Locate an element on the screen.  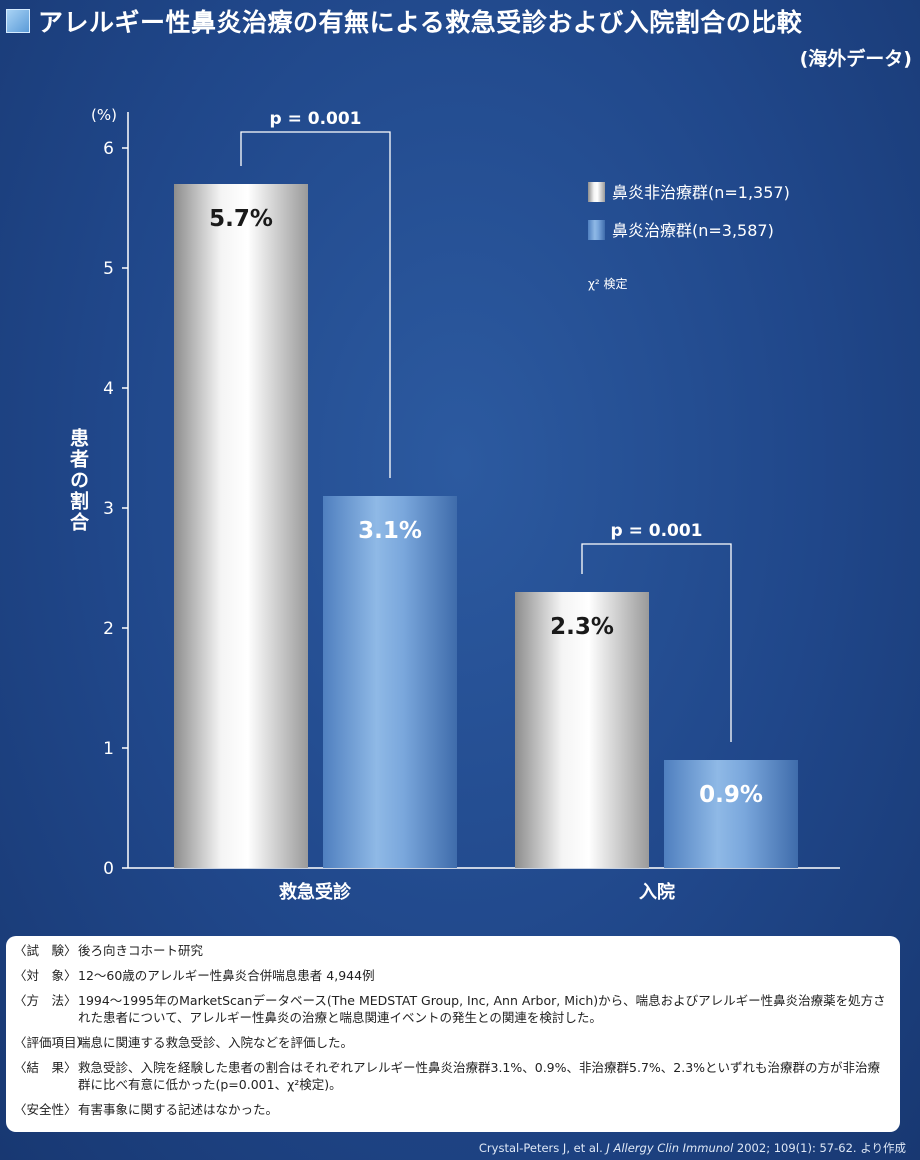
y-tick-label: 2 is located at coordinates (108, 629).